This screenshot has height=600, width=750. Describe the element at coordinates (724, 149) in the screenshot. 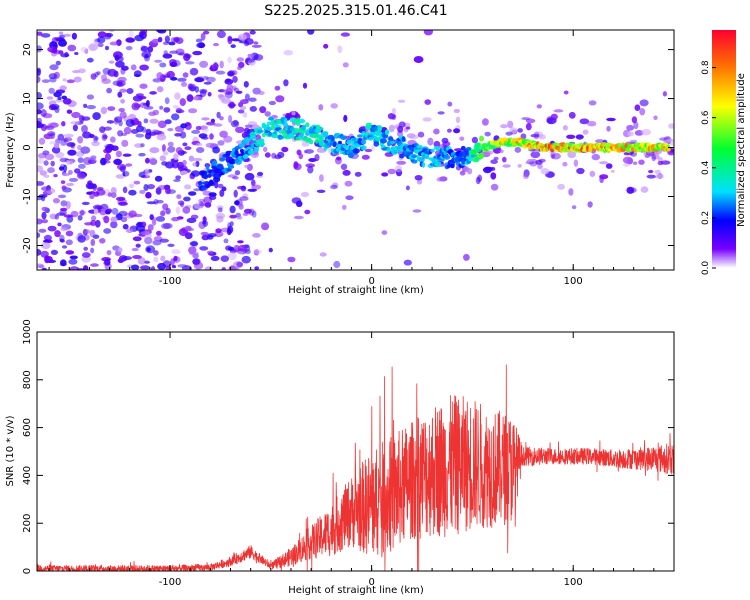

I see `colorbar-scale` at that location.